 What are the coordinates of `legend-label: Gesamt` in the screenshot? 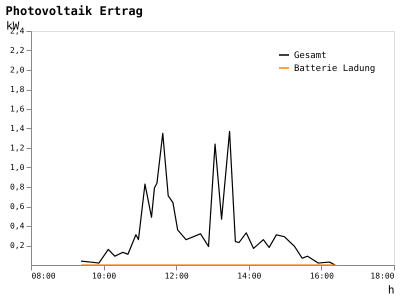 It's located at (310, 56).